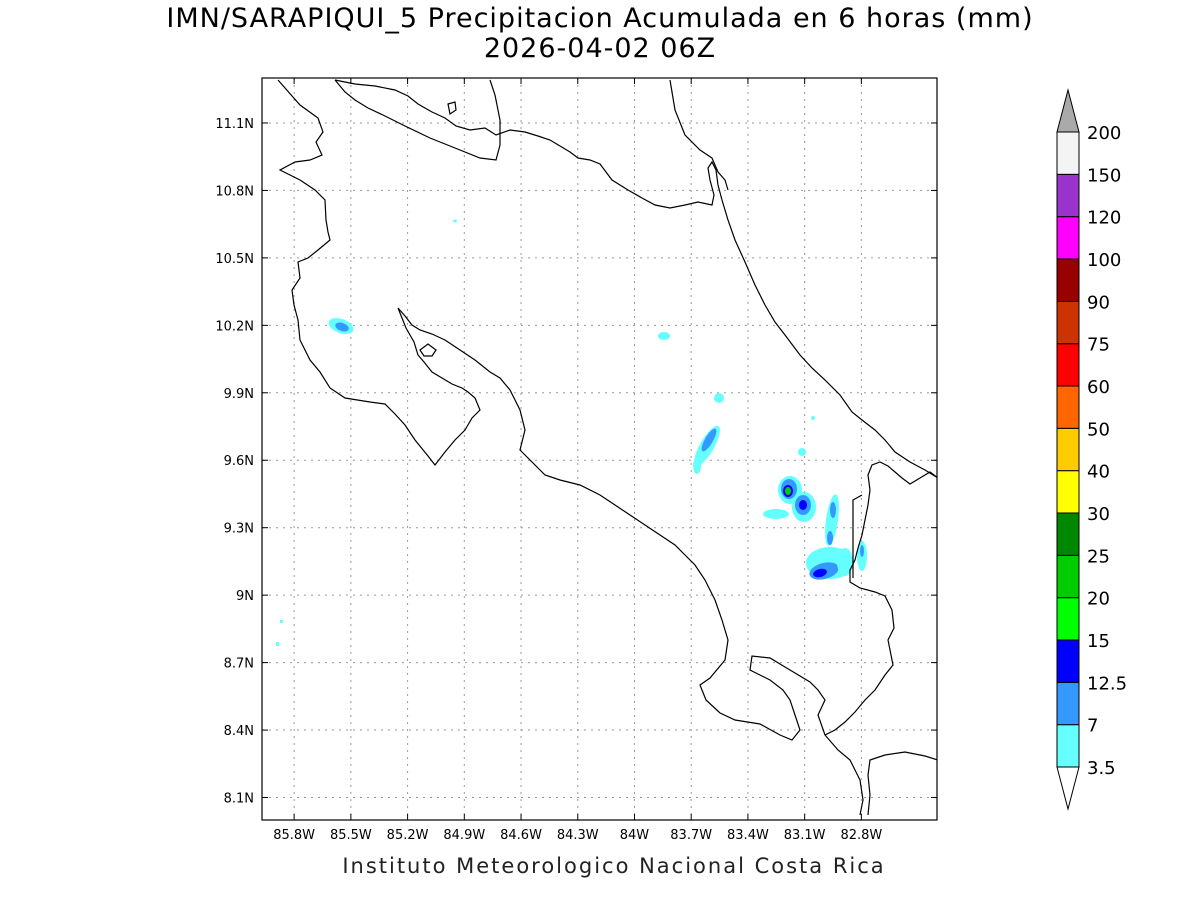  Describe the element at coordinates (239, 394) in the screenshot. I see `y-tick-label: 9.9N` at that location.